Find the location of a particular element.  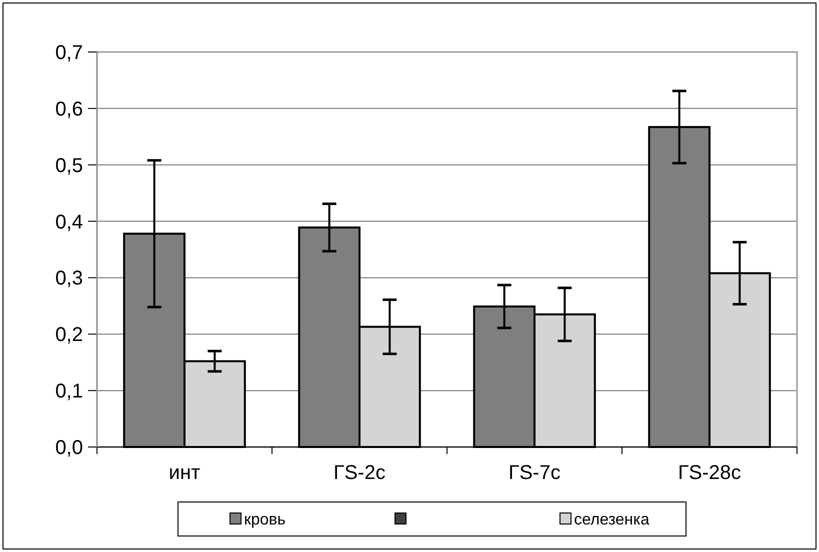

y-tick-label: 0,1 is located at coordinates (69, 391).